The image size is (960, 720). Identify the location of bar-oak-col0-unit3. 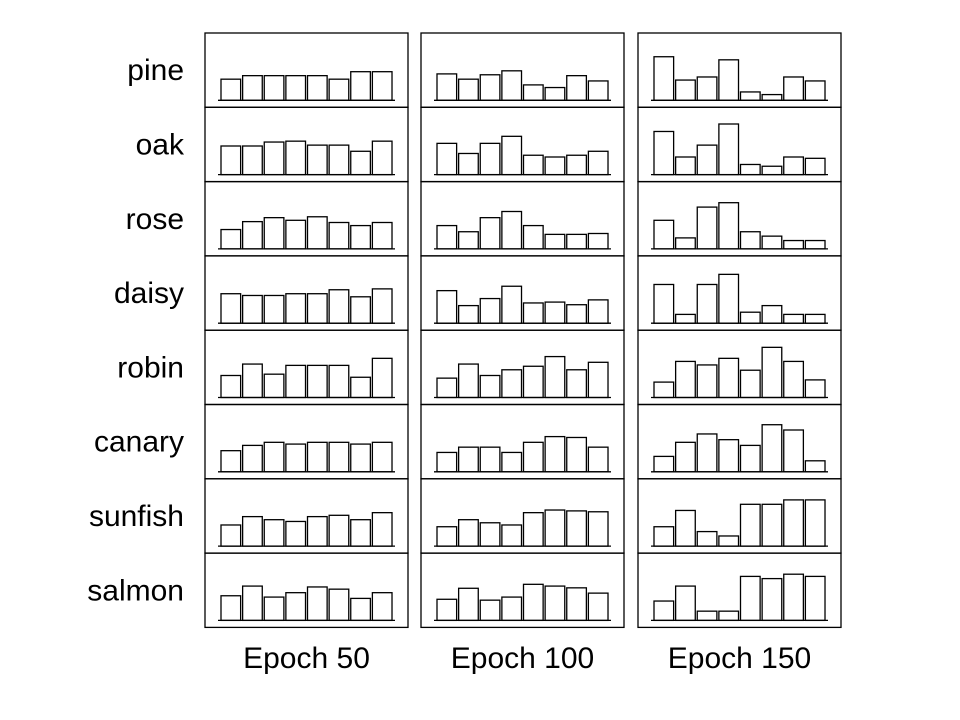
(274, 158).